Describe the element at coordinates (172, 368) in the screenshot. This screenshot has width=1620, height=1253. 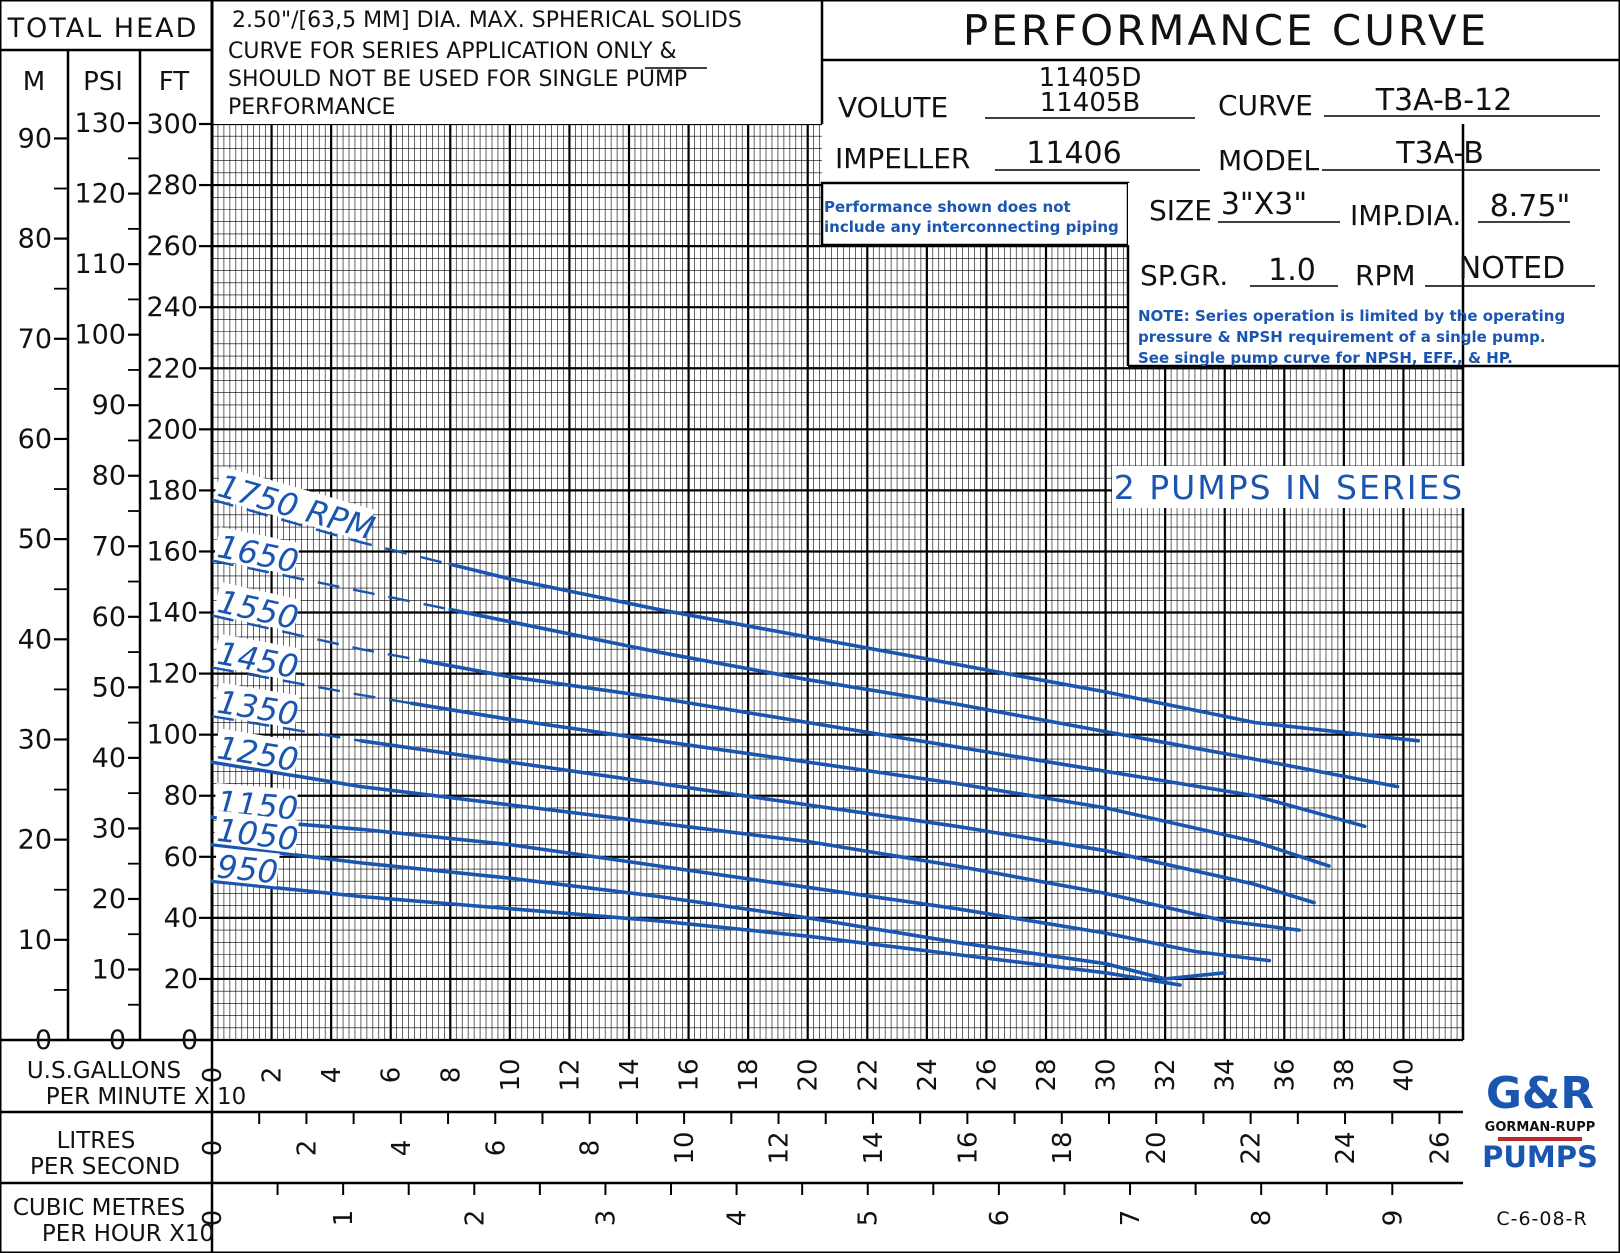
I see `ft-tick-label: 220` at that location.